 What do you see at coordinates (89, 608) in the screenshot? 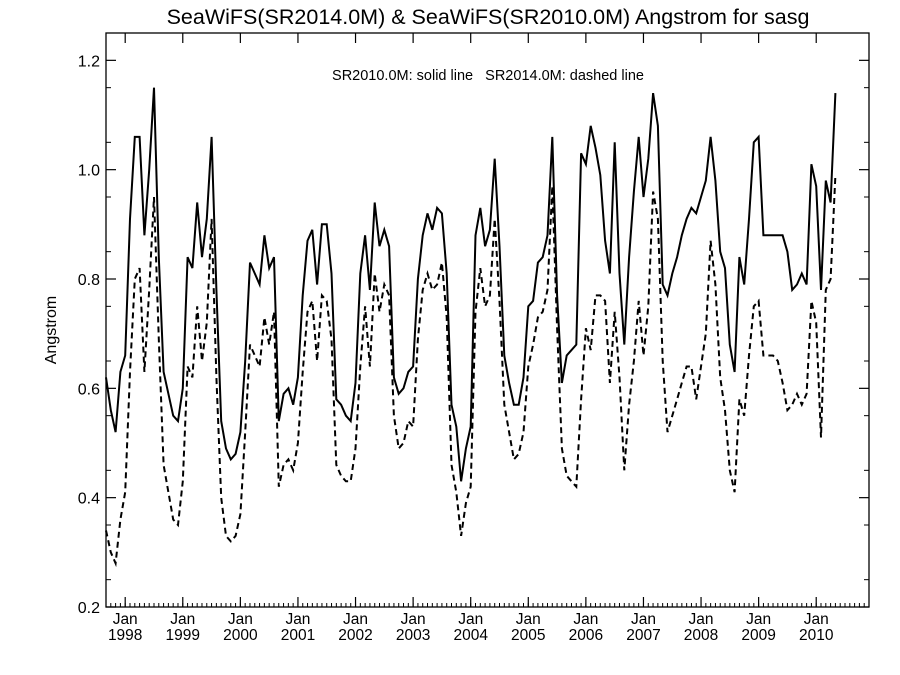
I see `y-tick-label: 0.2` at bounding box center [89, 608].